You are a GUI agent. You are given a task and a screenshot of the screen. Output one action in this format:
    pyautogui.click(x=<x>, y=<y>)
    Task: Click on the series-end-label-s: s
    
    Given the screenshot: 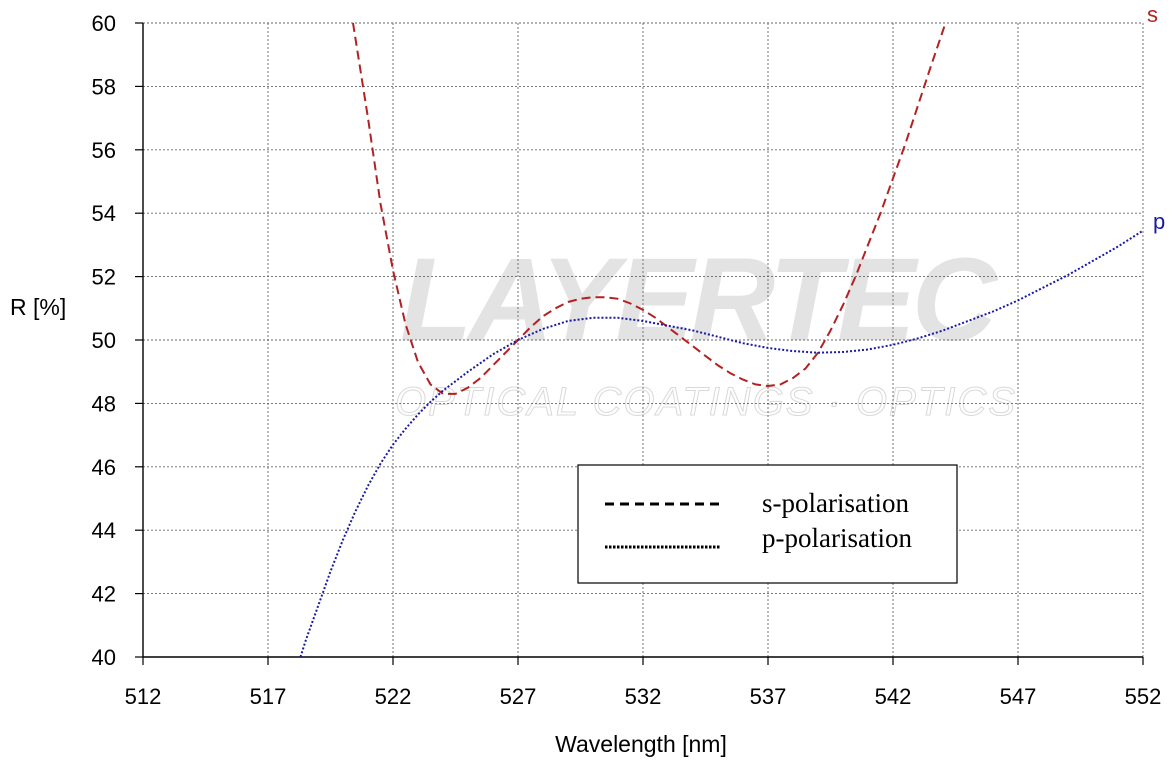 What is the action you would take?
    pyautogui.click(x=1152, y=14)
    